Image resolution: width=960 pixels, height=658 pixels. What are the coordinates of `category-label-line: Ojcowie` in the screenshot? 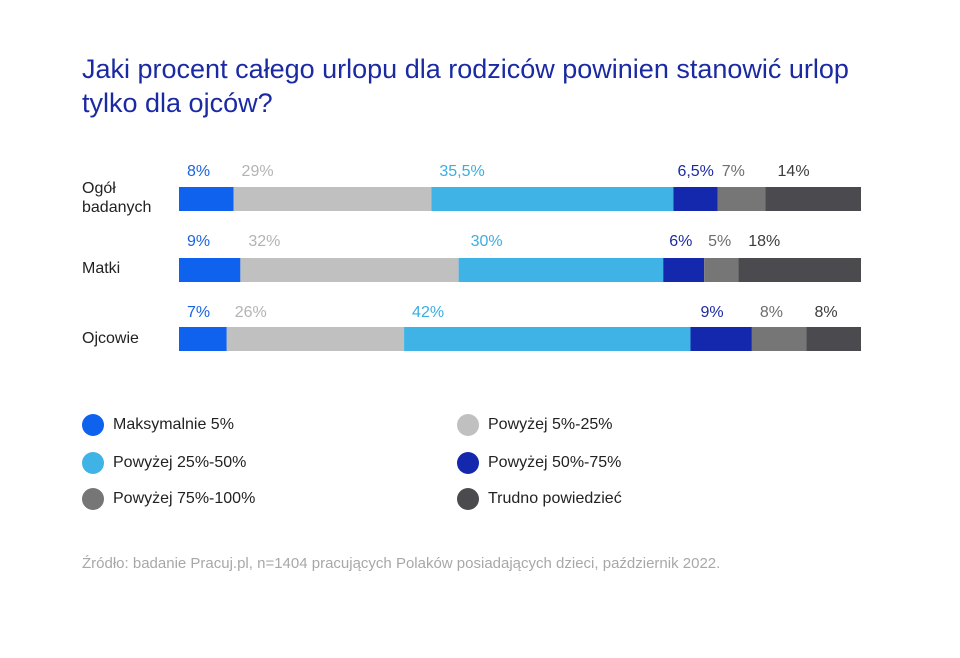 It's located at (110, 338).